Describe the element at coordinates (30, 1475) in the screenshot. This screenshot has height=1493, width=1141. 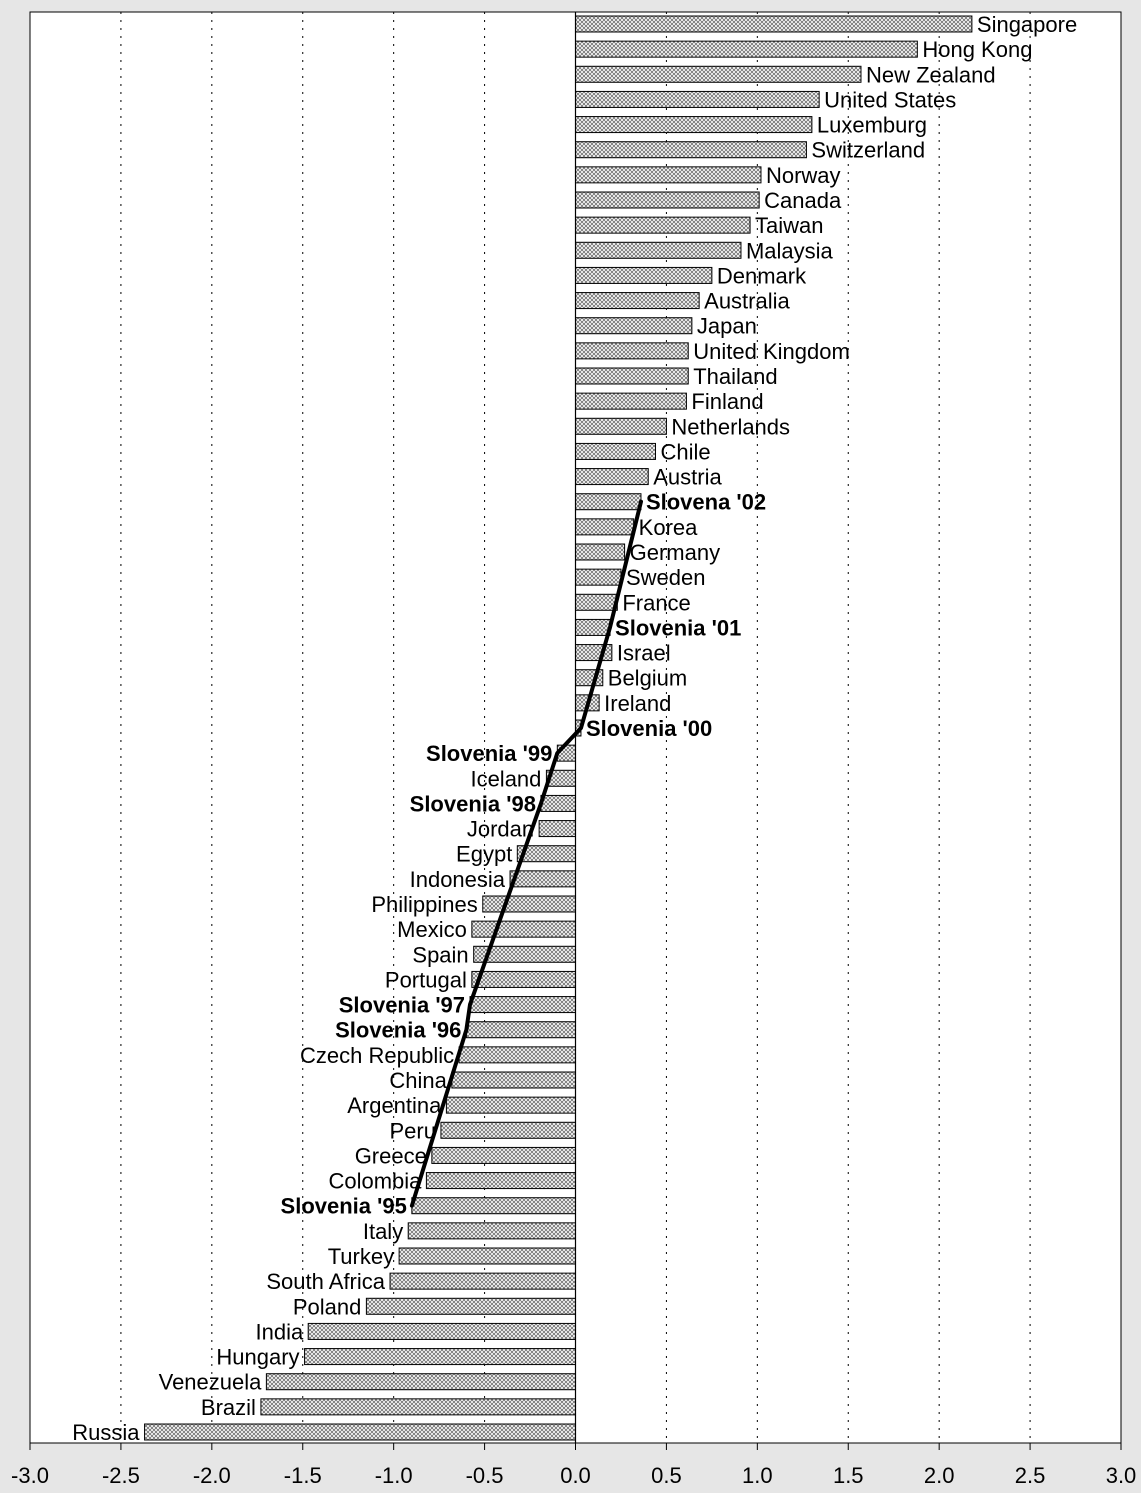
I see `x-tick-label: -3.0` at that location.